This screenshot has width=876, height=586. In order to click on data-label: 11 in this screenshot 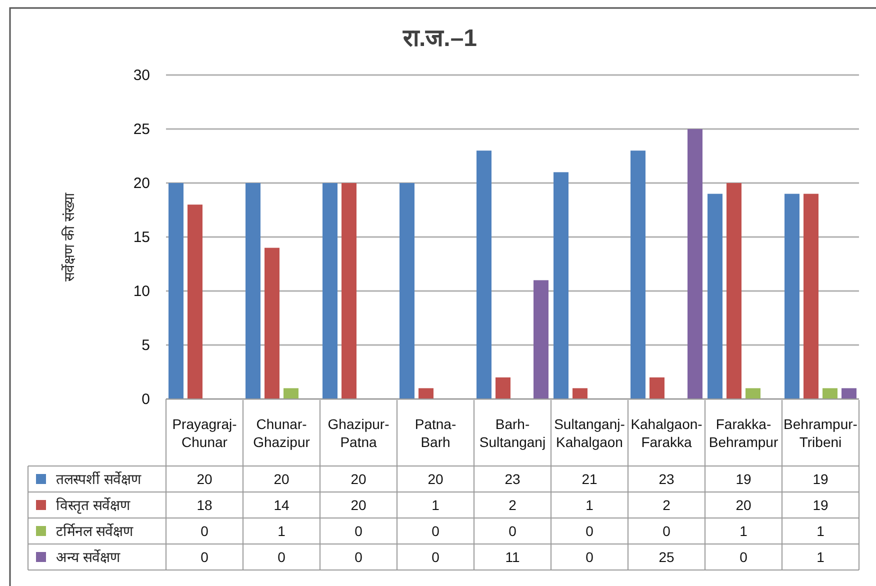, I will do `click(512, 557)`.